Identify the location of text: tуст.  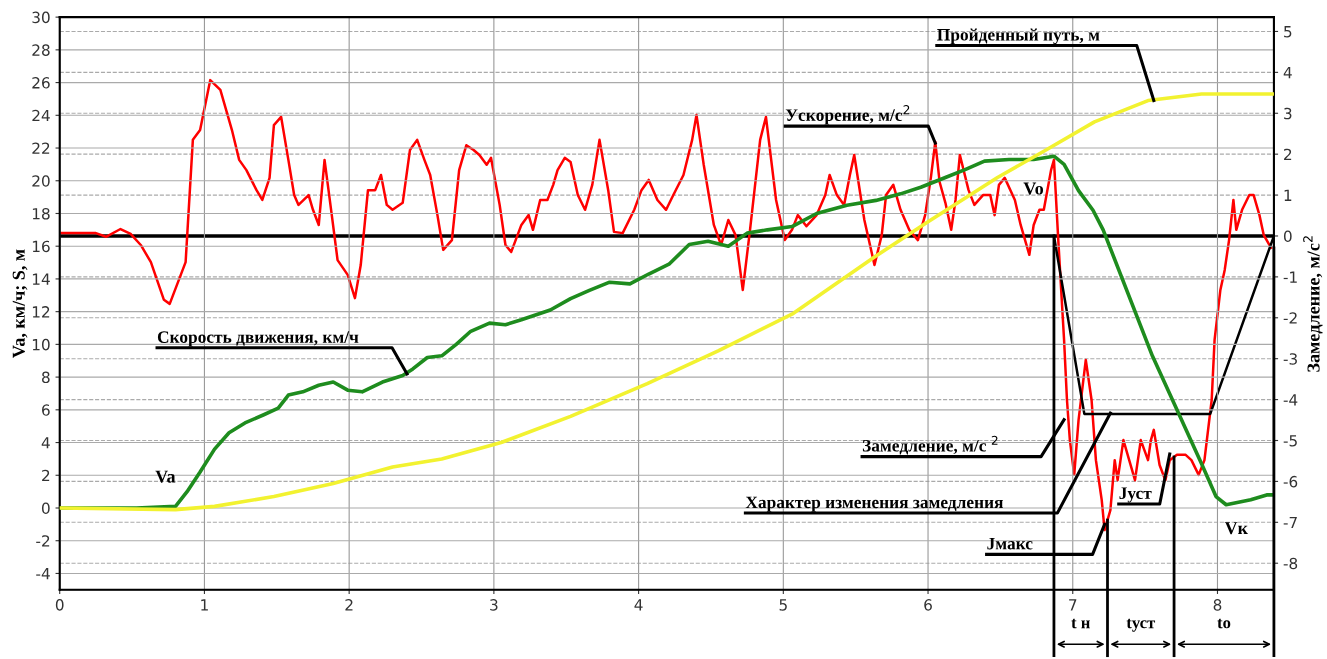
(1141, 625).